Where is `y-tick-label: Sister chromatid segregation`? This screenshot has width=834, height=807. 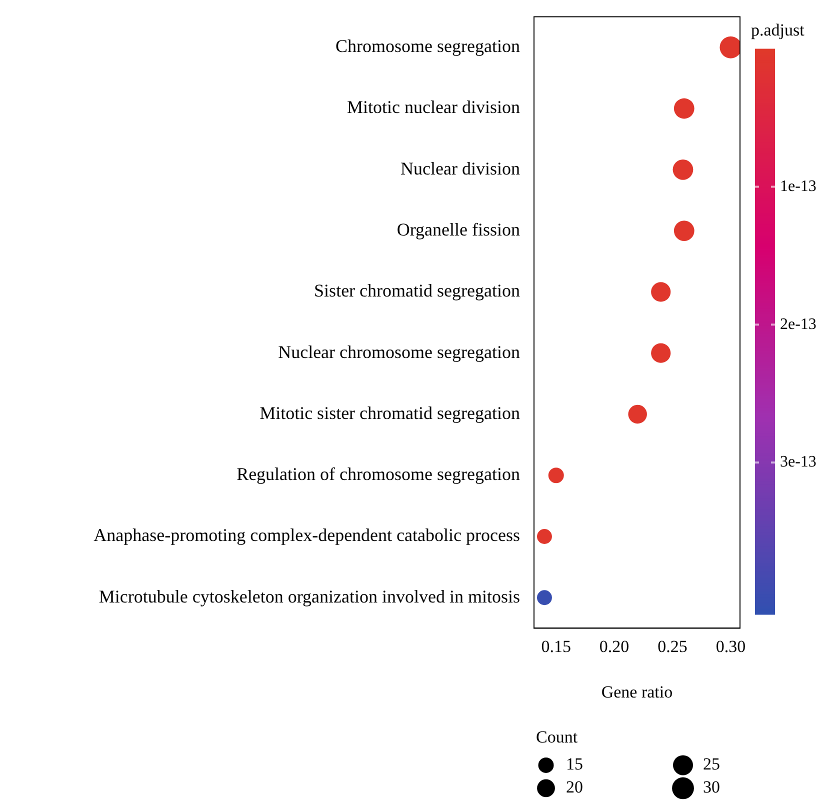 y-tick-label: Sister chromatid segregation is located at coordinates (417, 290).